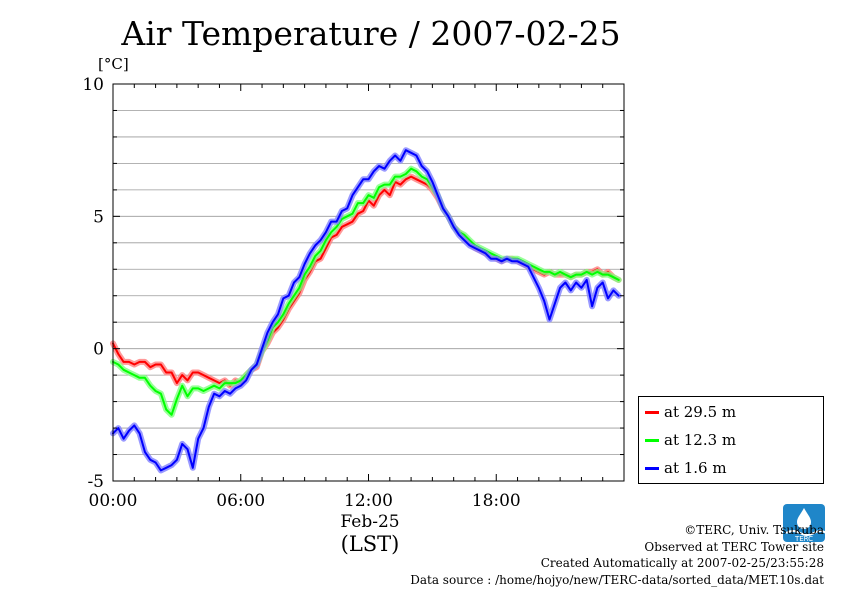 The width and height of the screenshot is (842, 595). I want to click on legend-item-12-3m: at 12.3 m, so click(690, 440).